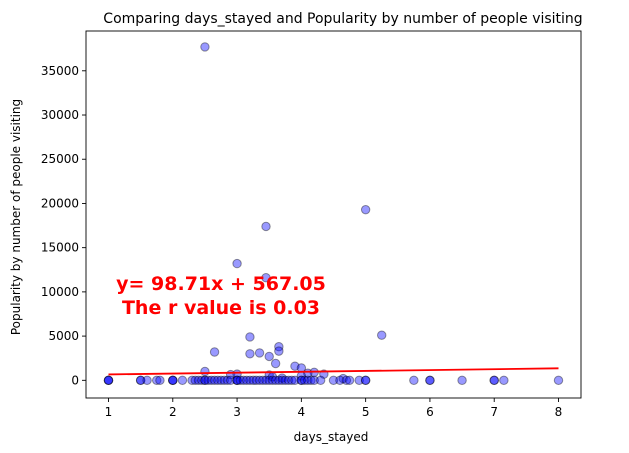  Describe the element at coordinates (63, 336) in the screenshot. I see `y-tick-label: 5000` at that location.